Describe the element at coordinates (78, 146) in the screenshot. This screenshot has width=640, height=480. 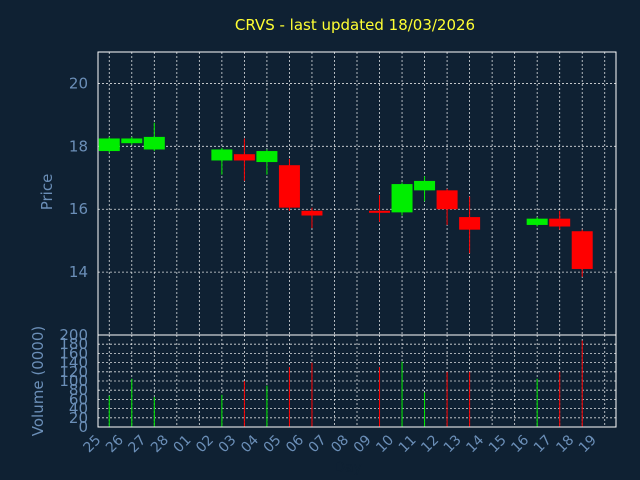
I see `price-tick-label: 18` at that location.